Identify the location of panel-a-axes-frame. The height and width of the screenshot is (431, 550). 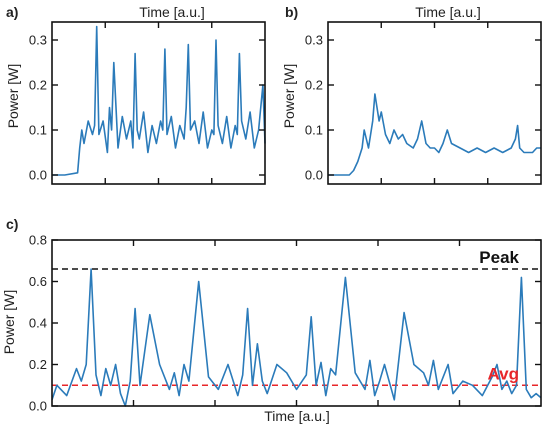
(158, 103).